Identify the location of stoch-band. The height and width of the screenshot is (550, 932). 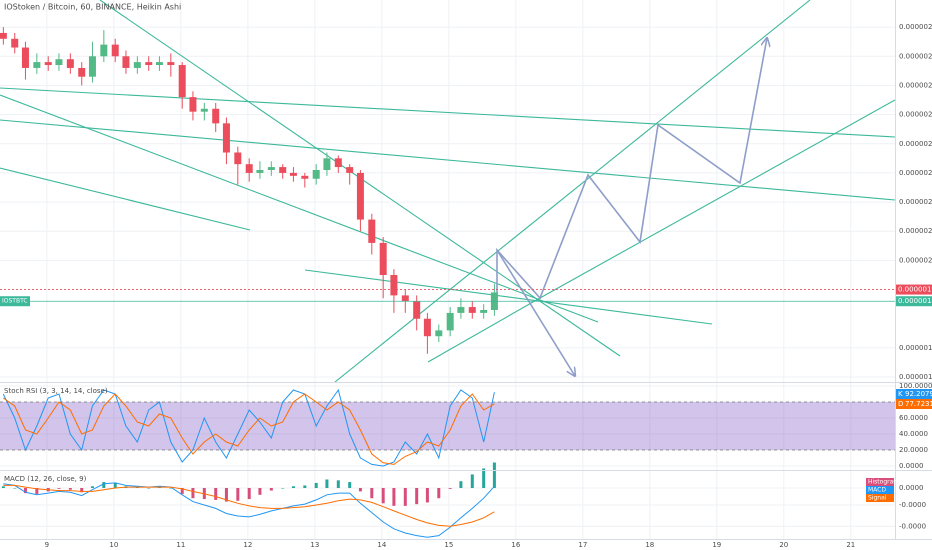
(447, 426).